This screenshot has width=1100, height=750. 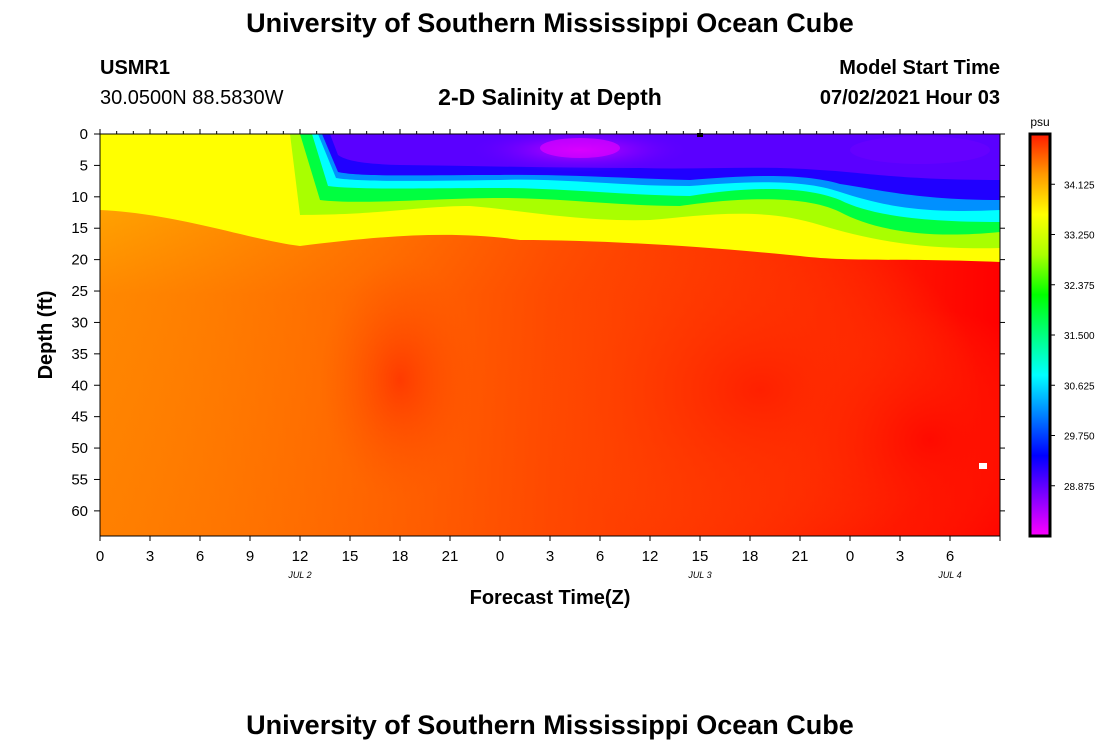 I want to click on colorbar-tick-label: 33.250, so click(x=1079, y=236).